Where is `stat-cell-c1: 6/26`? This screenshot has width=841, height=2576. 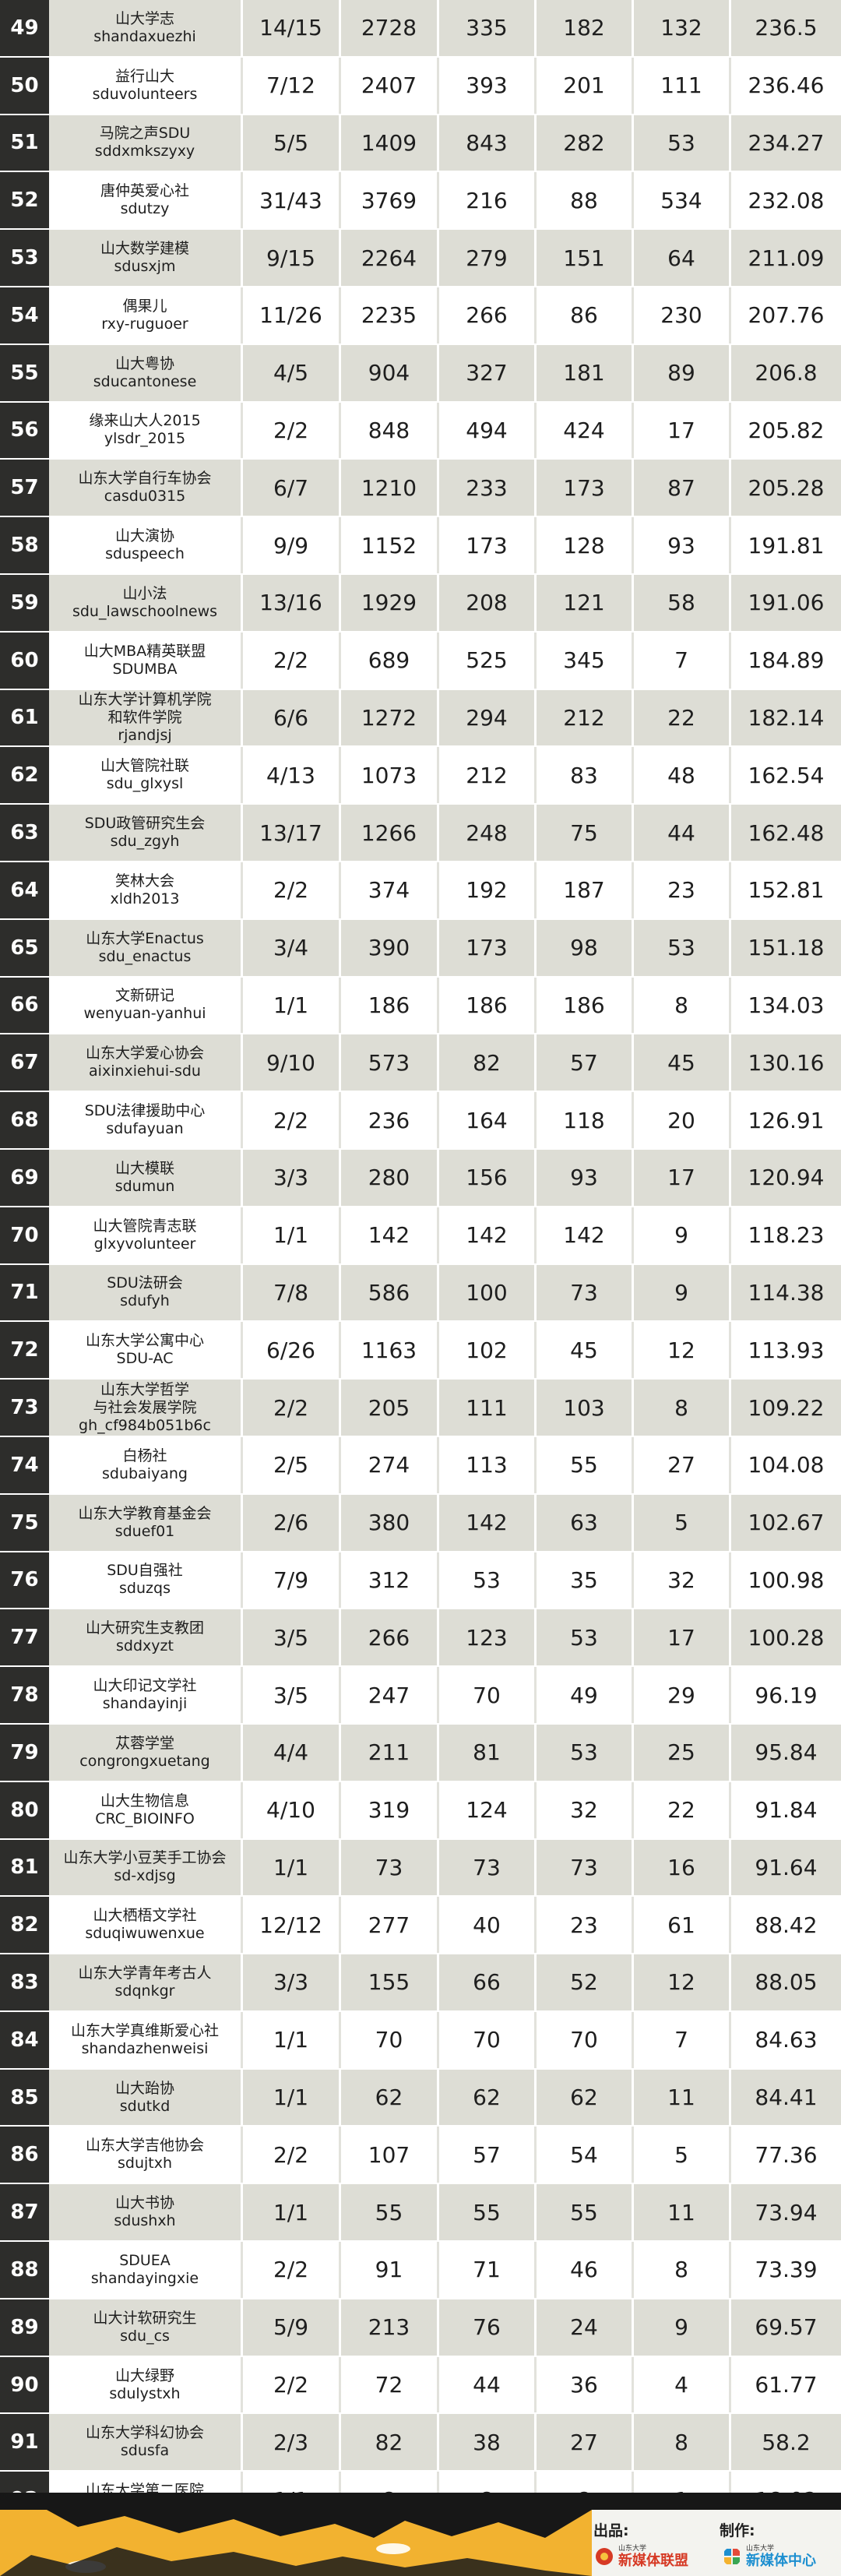 stat-cell-c1: 6/26 is located at coordinates (292, 1350).